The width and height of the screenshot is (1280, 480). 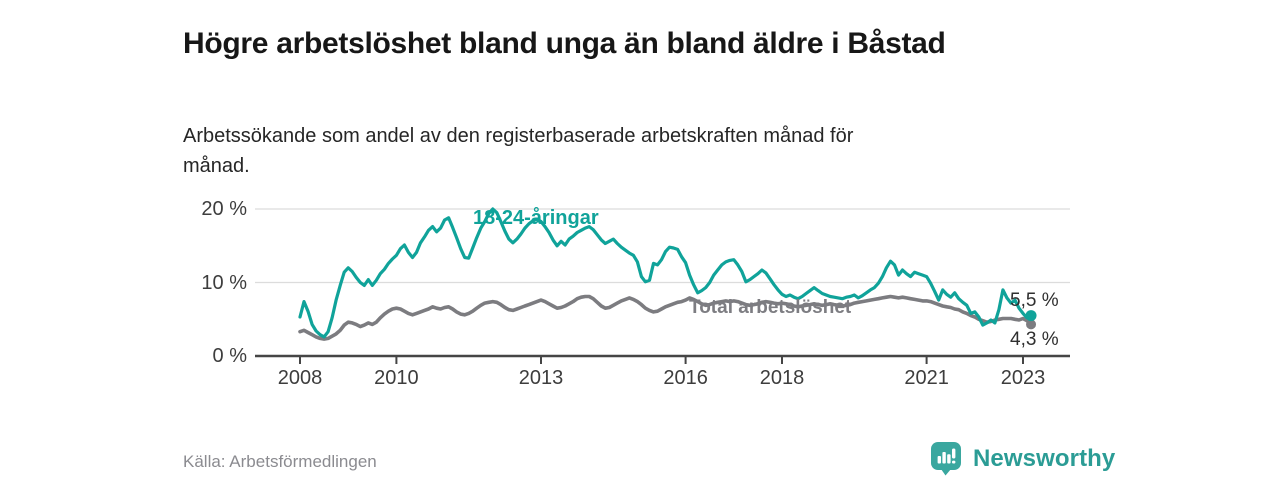 I want to click on x-axis-tick-label: 2018, so click(x=782, y=378).